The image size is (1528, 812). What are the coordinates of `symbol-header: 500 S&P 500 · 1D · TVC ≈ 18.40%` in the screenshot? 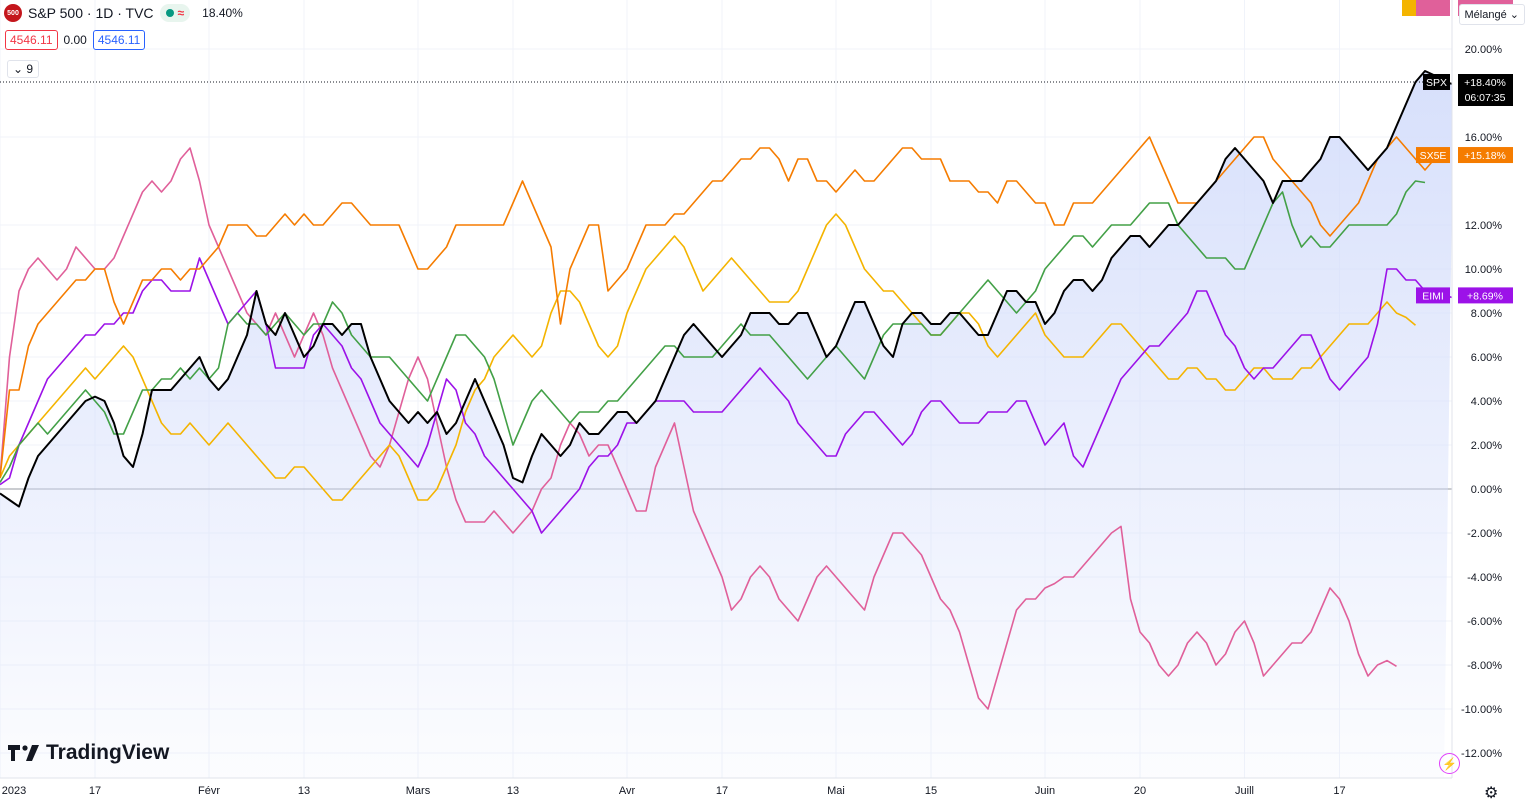 It's located at (121, 13).